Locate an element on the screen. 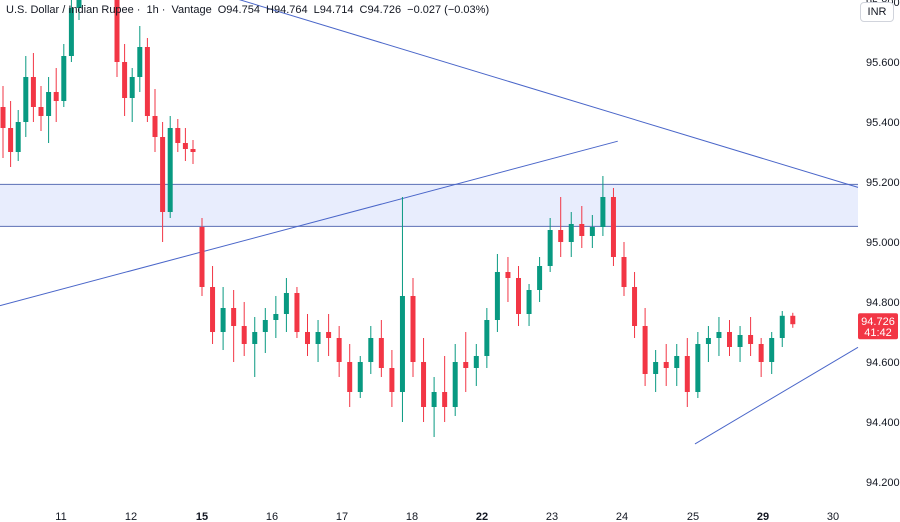 This screenshot has height=522, width=900. y-tick-label: 95.600 is located at coordinates (883, 63).